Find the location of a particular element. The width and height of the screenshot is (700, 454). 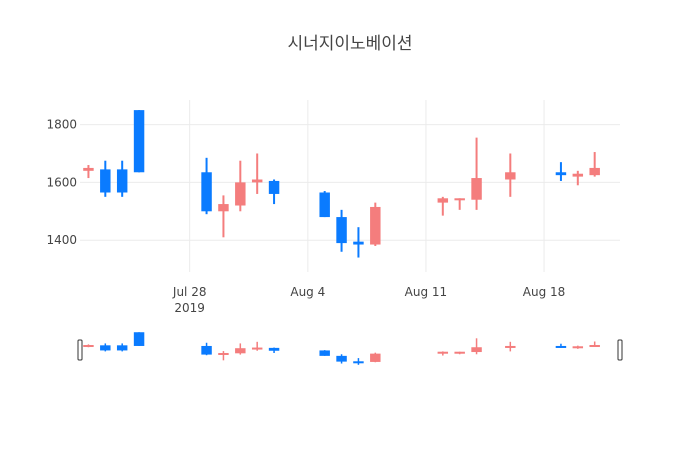

x-year-label: 2019 is located at coordinates (189, 308).